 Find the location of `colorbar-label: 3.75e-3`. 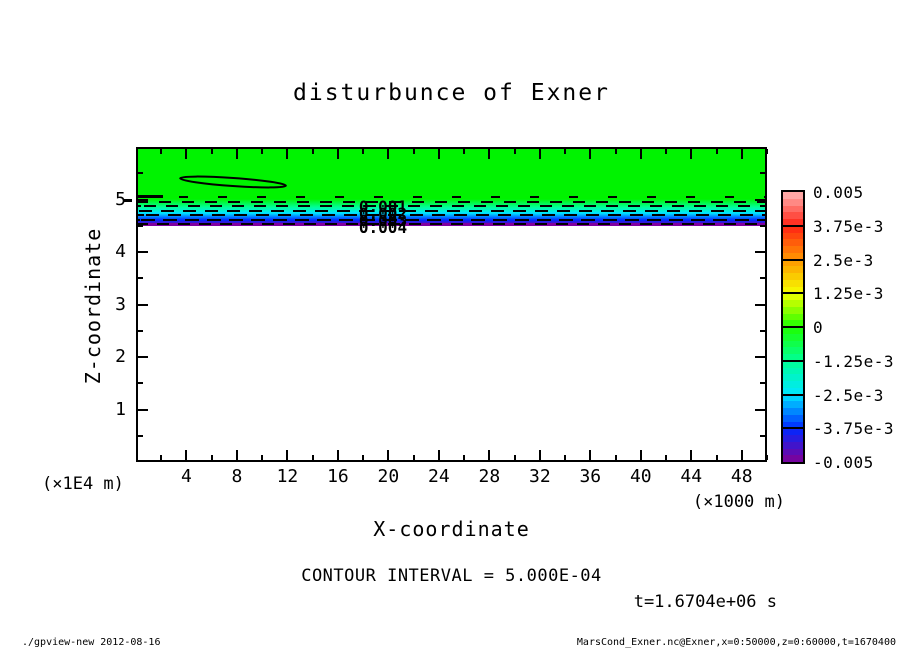

colorbar-label: 3.75e-3 is located at coordinates (848, 226).